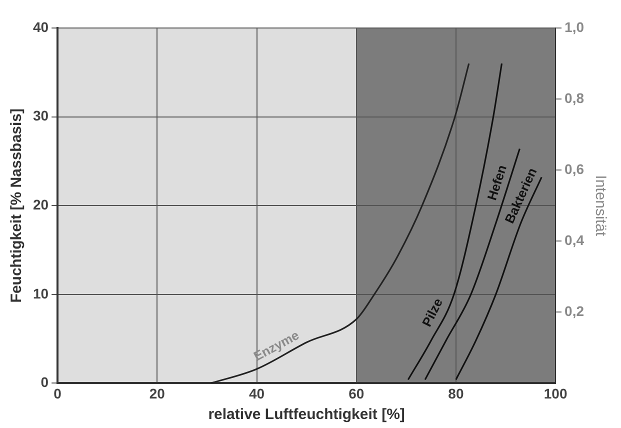 The image size is (621, 428). What do you see at coordinates (256, 393) in the screenshot?
I see `x-tick-label: 40` at bounding box center [256, 393].